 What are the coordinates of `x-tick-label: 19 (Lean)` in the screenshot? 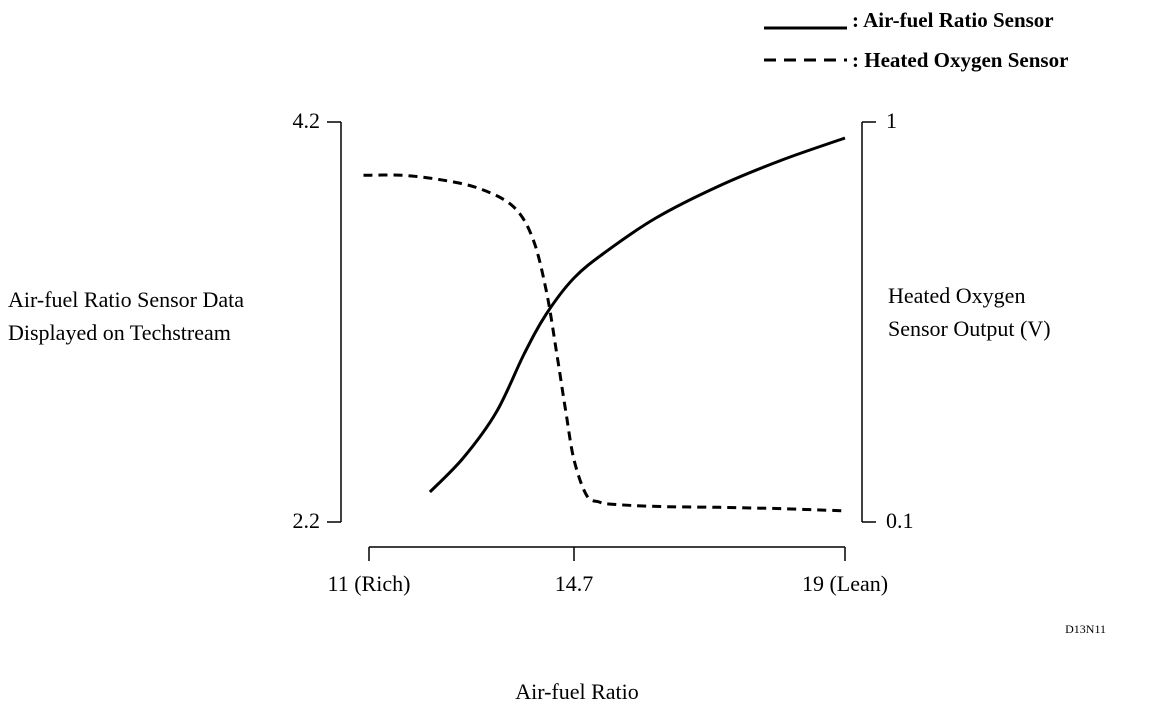 It's located at (845, 583).